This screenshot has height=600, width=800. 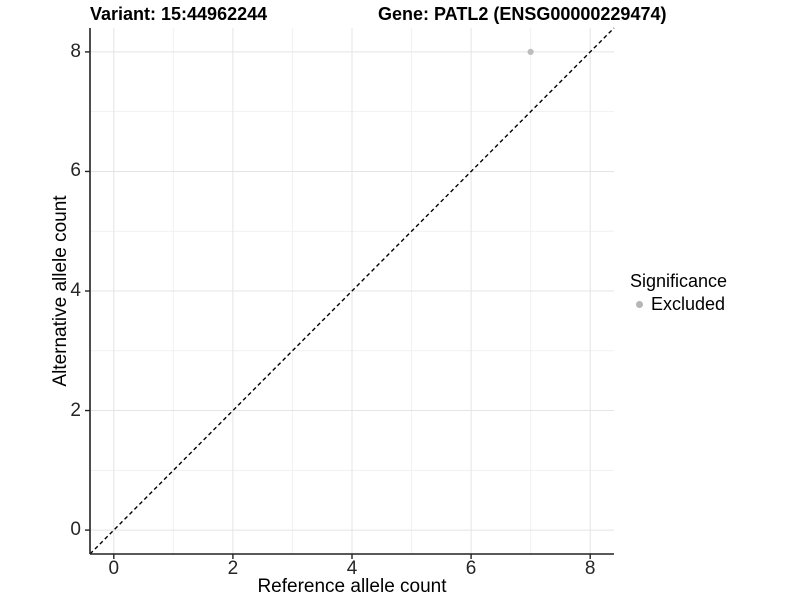 What do you see at coordinates (522, 14) in the screenshot?
I see `plot-title-gene: Gene: PATL2 (ENSG00000229474)` at bounding box center [522, 14].